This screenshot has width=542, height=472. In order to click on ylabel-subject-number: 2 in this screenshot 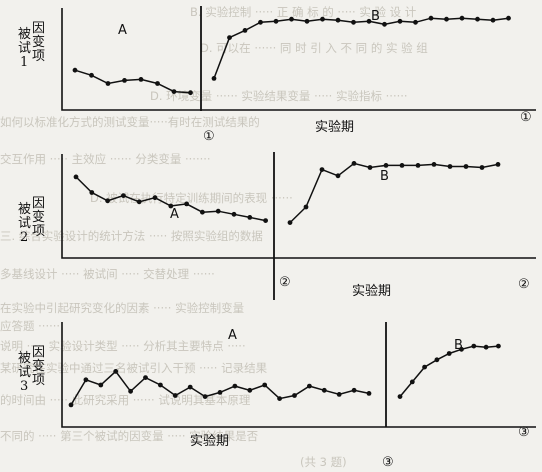, I will do `click(24, 237)`.